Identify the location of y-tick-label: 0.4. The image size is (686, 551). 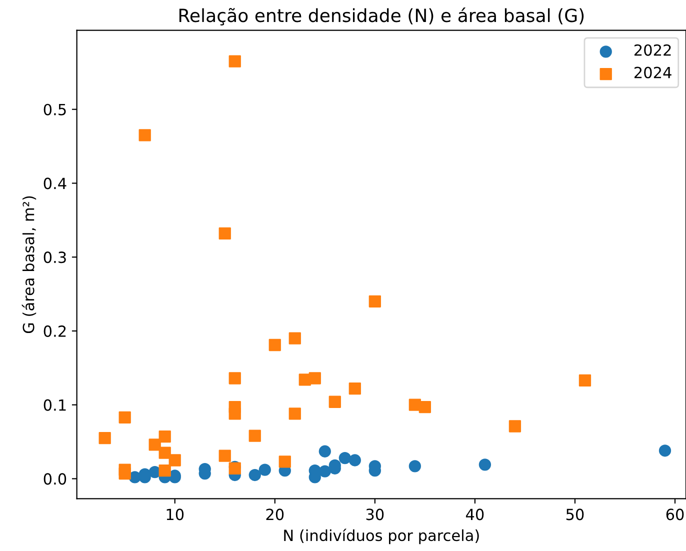
(55, 184).